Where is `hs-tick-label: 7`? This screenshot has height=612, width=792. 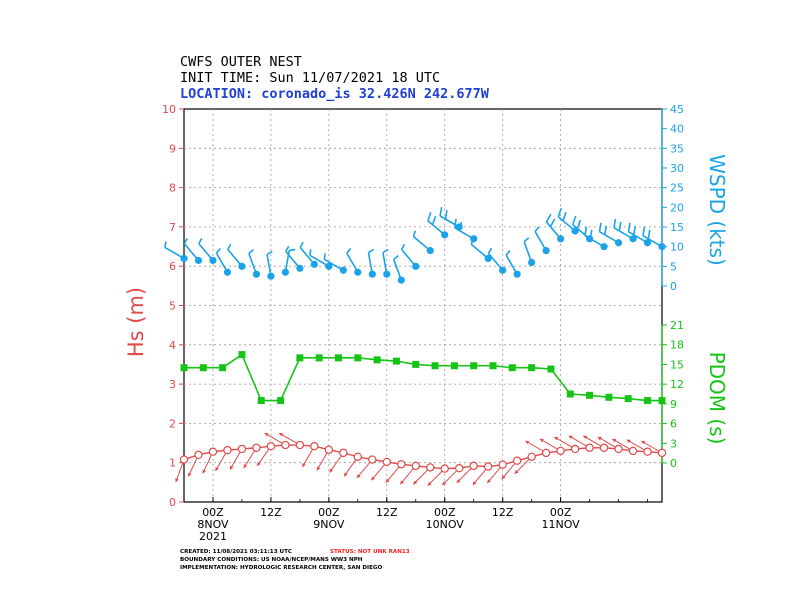
hs-tick-label: 7 is located at coordinates (172, 227).